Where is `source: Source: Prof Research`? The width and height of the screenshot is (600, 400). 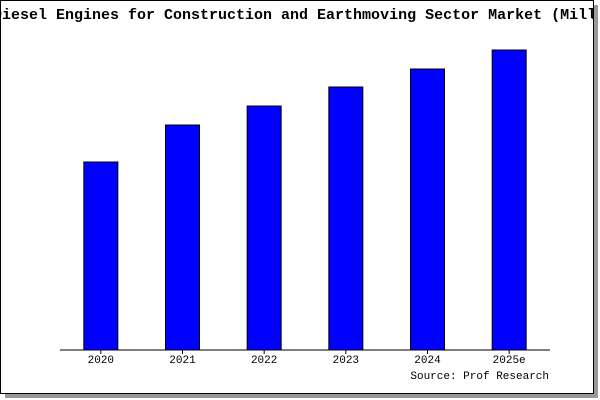 source: Source: Prof Research is located at coordinates (479, 377).